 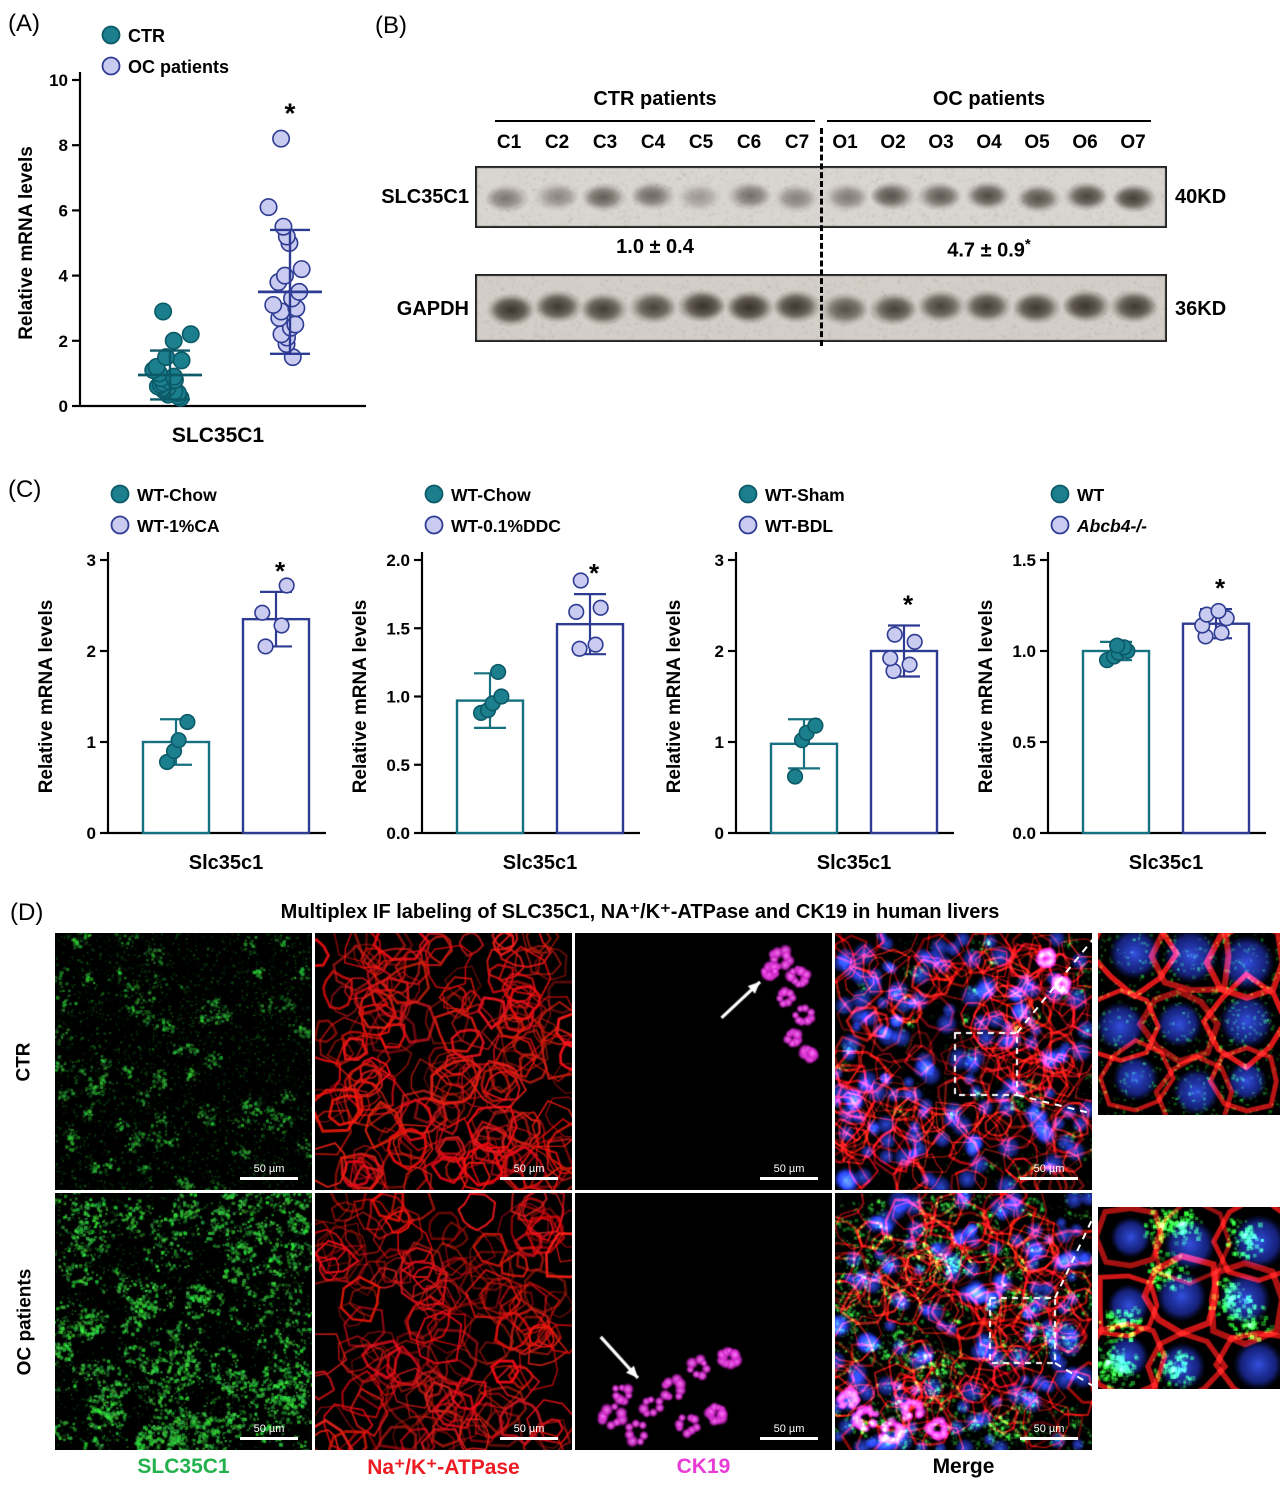 I want to click on legend-label: WT-0.1%DDC, so click(x=506, y=526).